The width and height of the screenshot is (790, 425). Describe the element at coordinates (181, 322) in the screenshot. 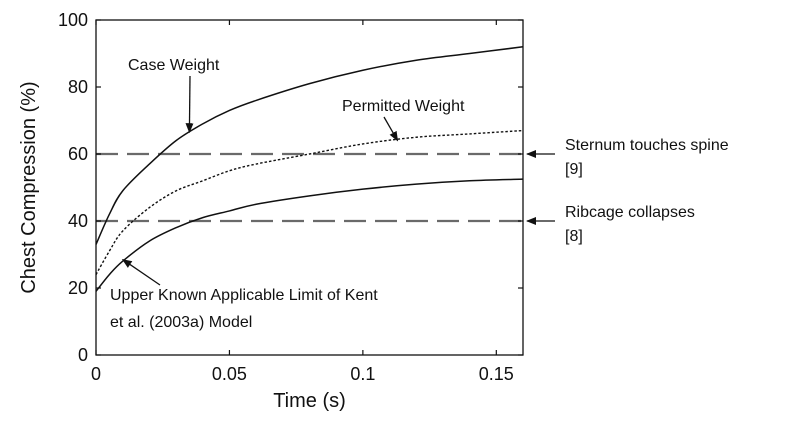

I see `annotation-kent-line2: et al. (2003a) Model` at that location.